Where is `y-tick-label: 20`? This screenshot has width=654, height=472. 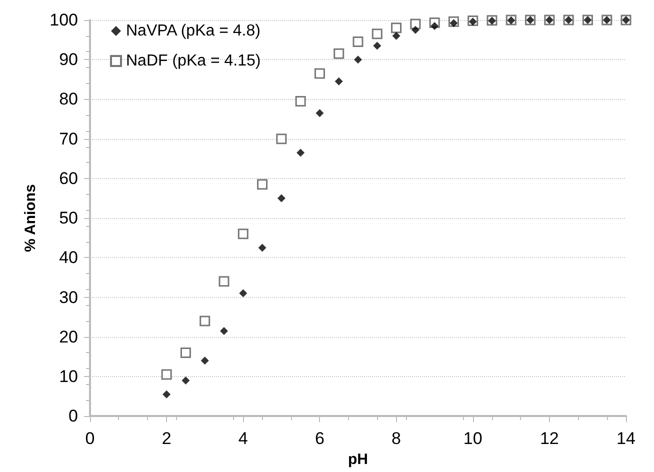 y-tick-label: 20 is located at coordinates (68, 336).